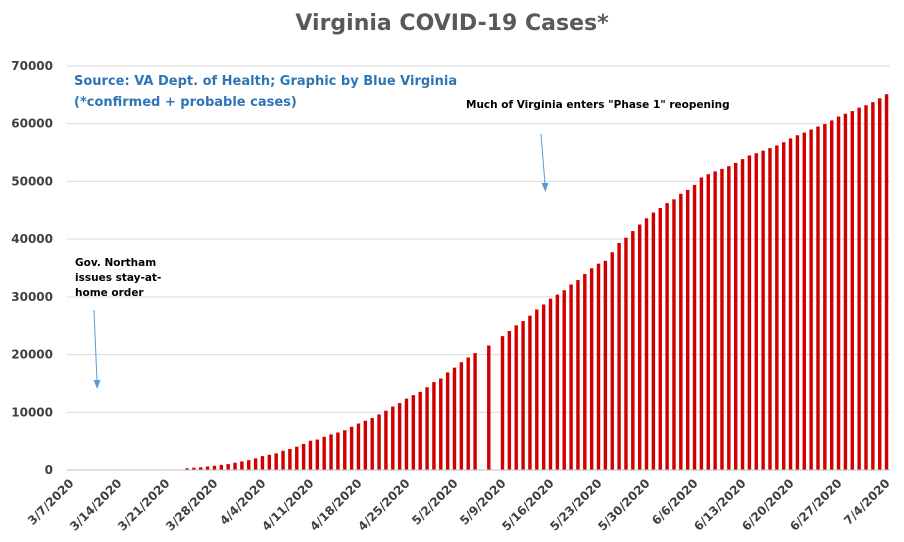  Describe the element at coordinates (815, 504) in the screenshot. I see `x-tick-label: 6/27/2020` at that location.